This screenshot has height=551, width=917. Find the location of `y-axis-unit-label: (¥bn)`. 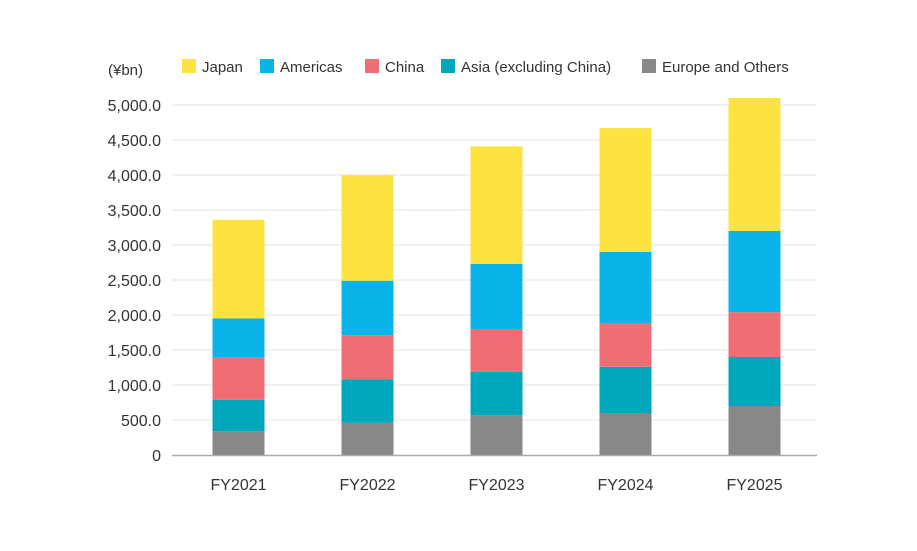

y-axis-unit-label: (¥bn) is located at coordinates (125, 70).